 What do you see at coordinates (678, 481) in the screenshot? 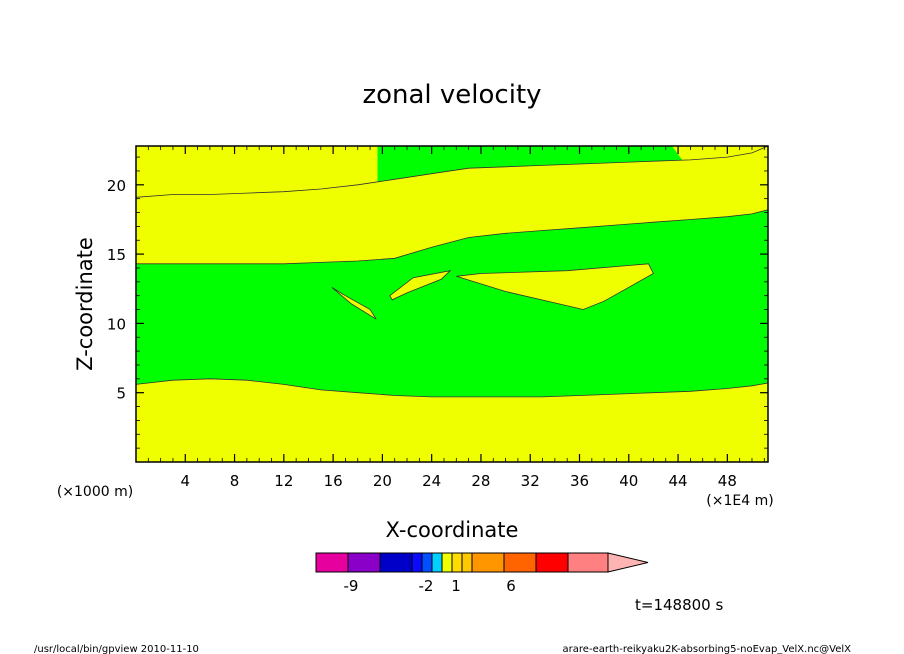
I see `x-tick-label: 44` at bounding box center [678, 481].